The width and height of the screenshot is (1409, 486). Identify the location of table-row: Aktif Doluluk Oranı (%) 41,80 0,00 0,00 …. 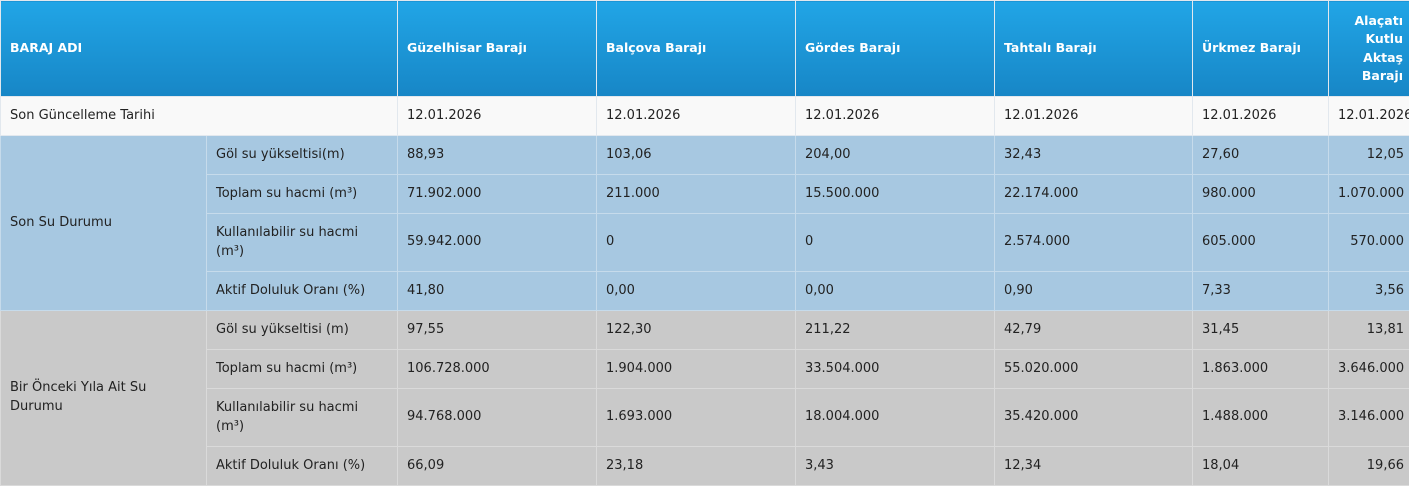
(705, 291).